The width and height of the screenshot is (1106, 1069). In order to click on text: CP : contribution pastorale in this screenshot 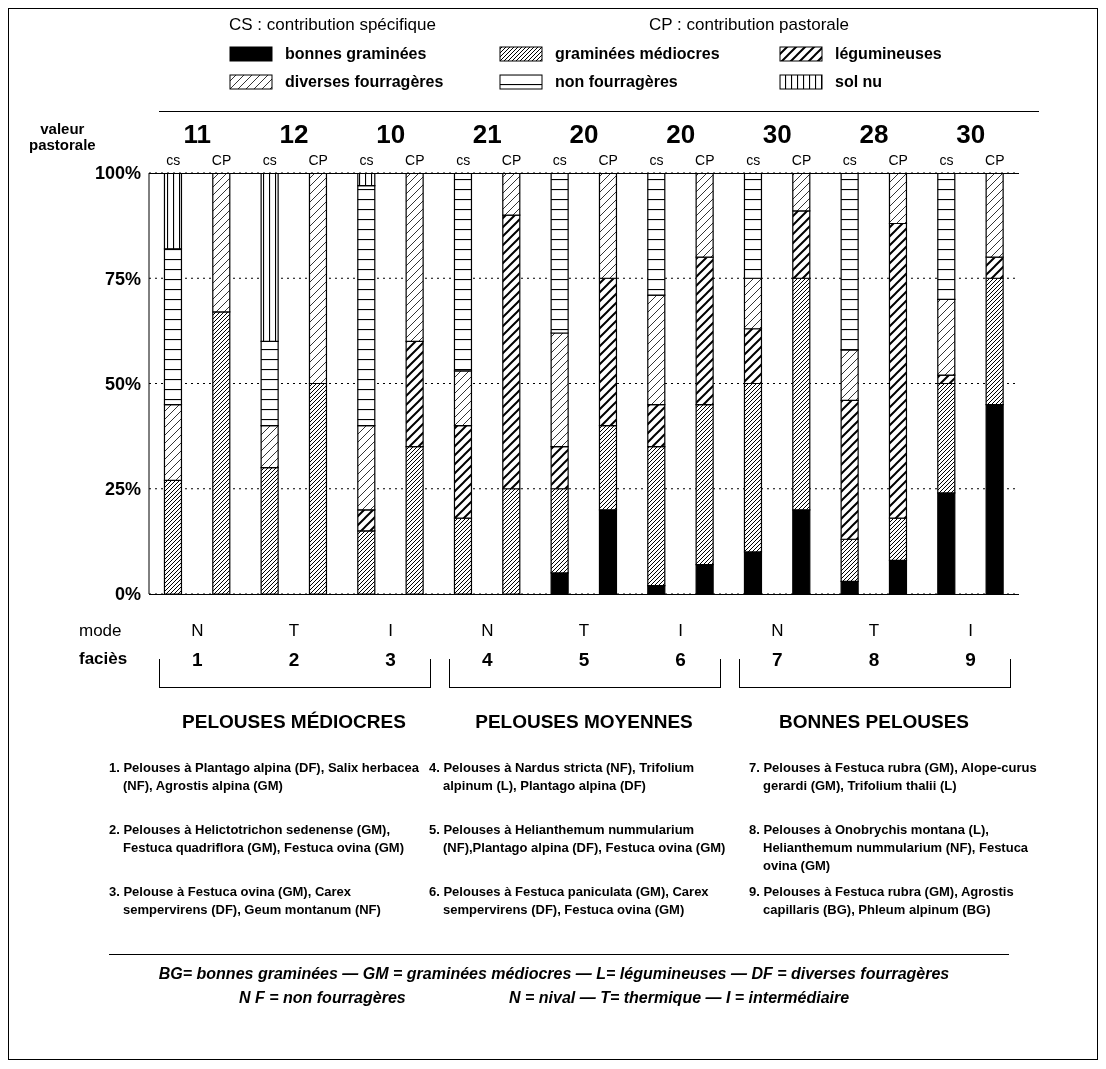, I will do `click(749, 25)`.